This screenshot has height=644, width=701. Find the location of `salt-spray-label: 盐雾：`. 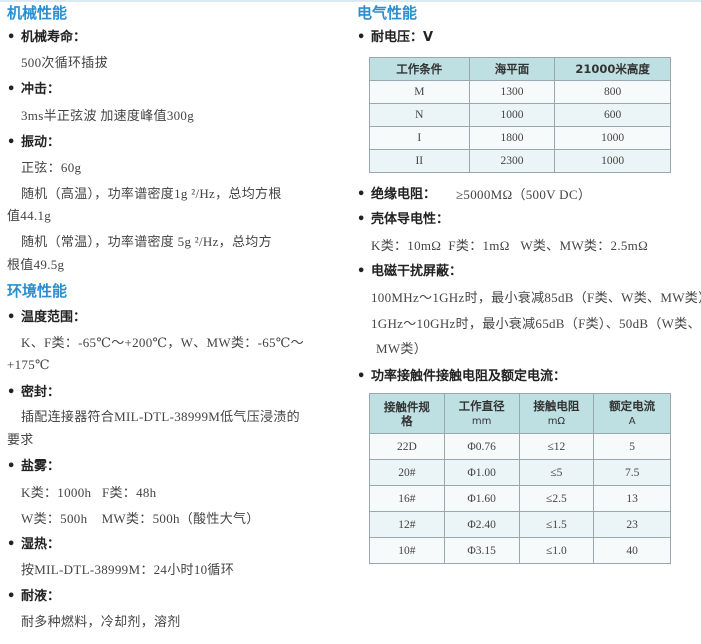

salt-spray-label: 盐雾： is located at coordinates (33, 467).